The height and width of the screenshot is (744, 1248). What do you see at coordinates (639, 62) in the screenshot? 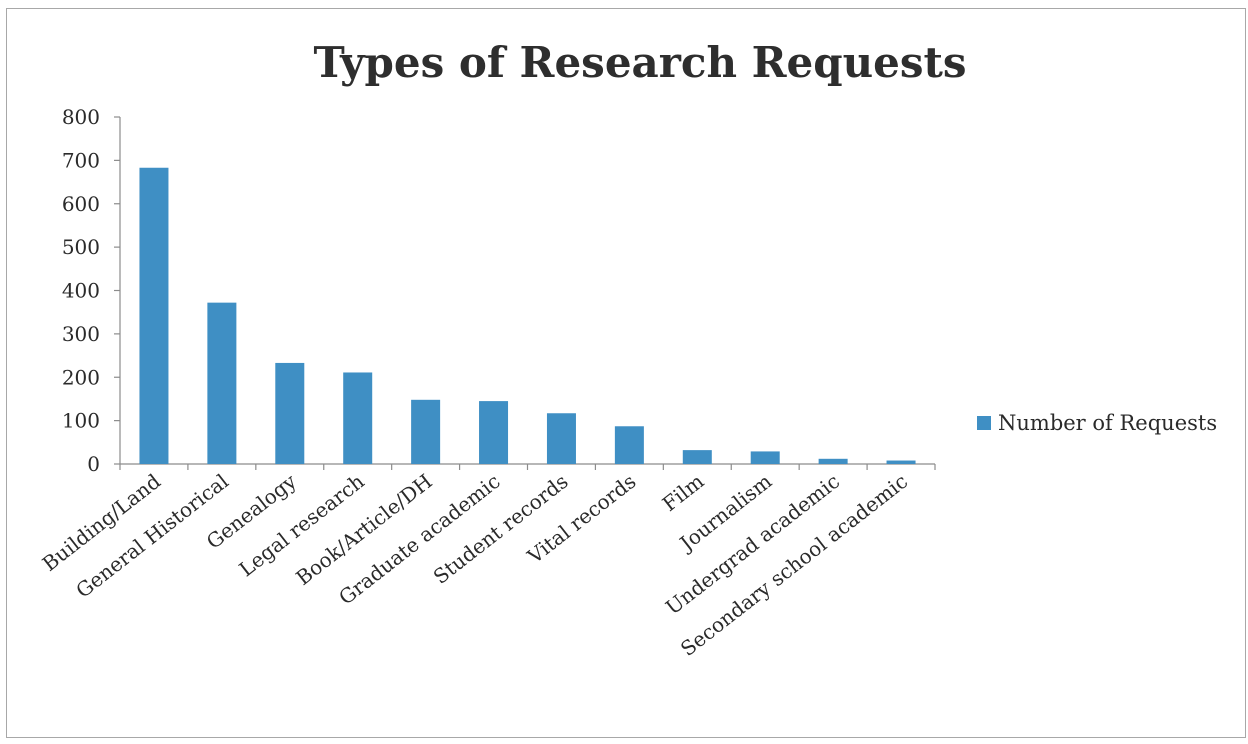
I see `chart-title: Types of Research Requests` at bounding box center [639, 62].